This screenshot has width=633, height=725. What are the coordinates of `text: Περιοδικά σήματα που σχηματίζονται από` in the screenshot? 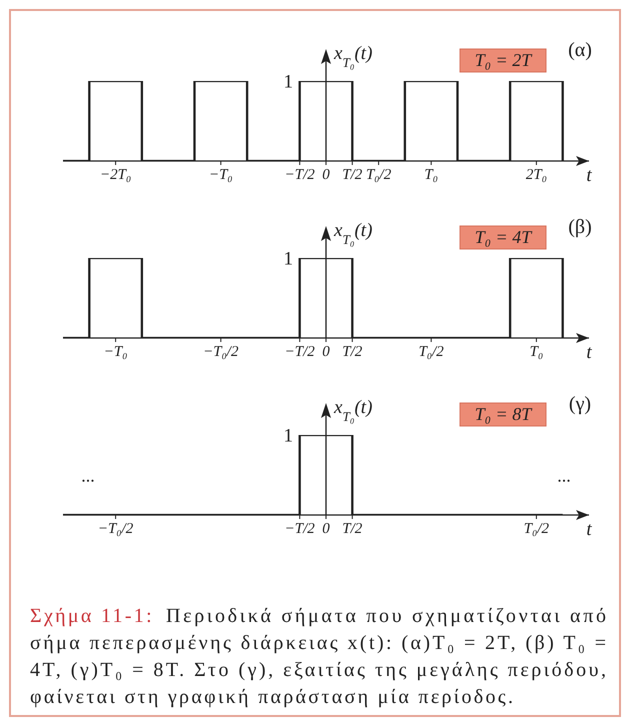 It's located at (386, 616).